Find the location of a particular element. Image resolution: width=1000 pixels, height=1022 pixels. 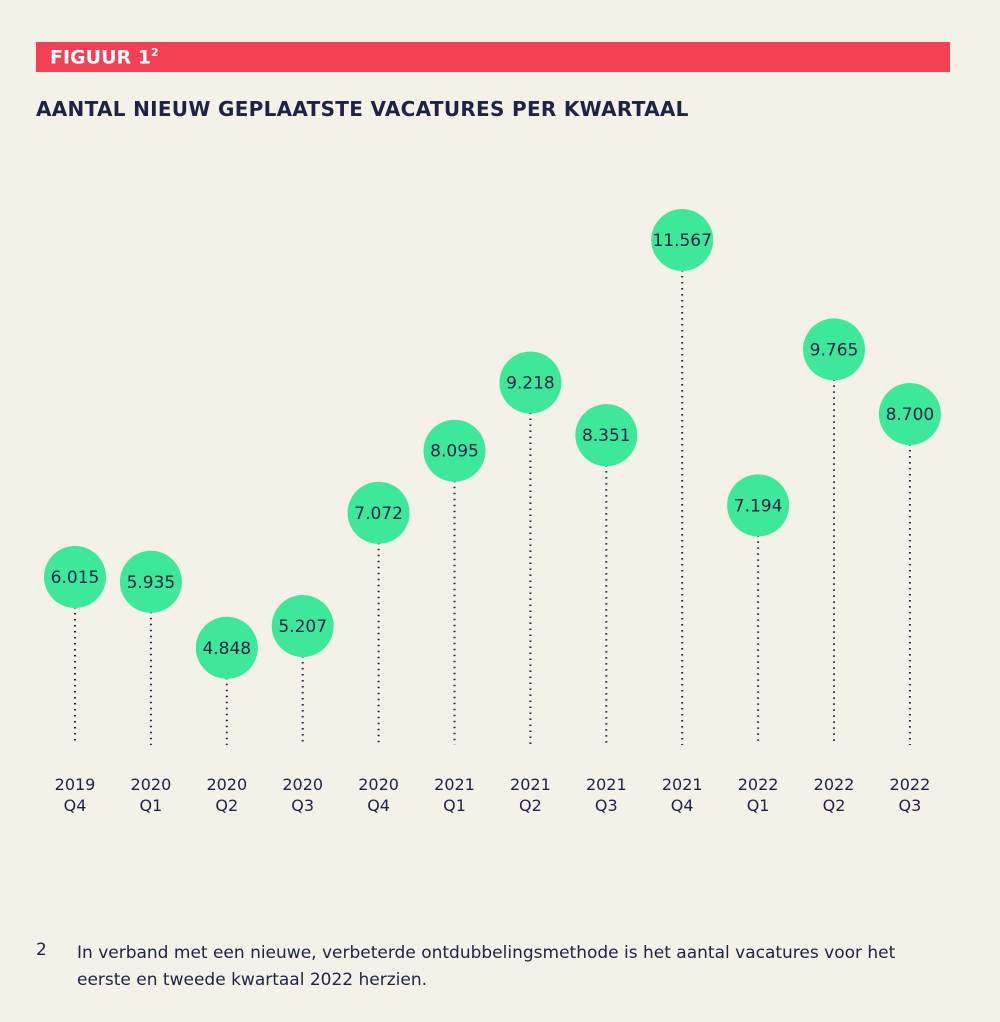

figure-label: FIGUUR 12 is located at coordinates (104, 57).